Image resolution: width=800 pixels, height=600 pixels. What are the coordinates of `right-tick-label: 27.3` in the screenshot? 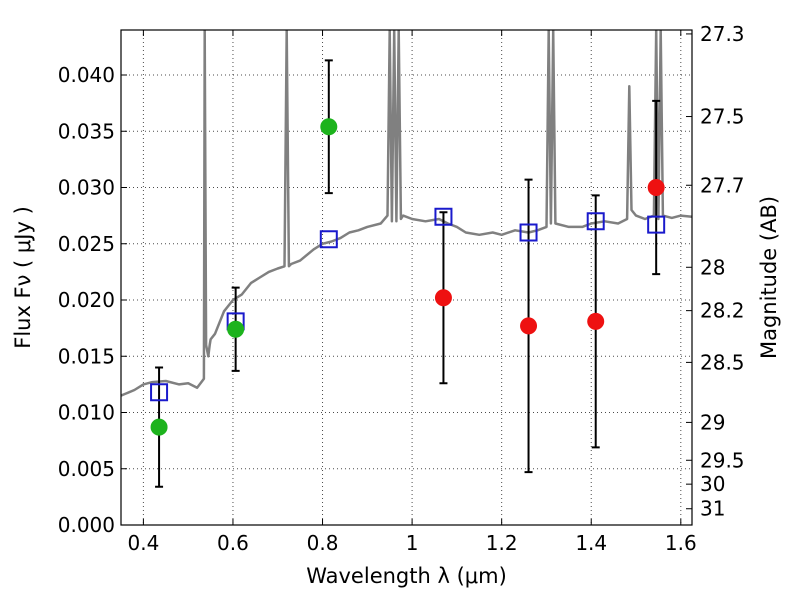 It's located at (722, 34).